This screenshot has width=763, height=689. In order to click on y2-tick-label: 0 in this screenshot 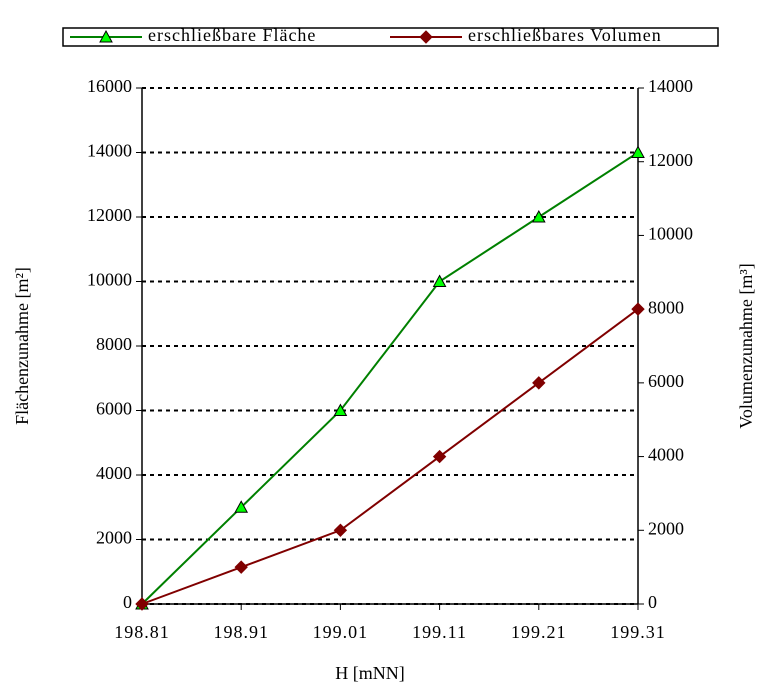, I will do `click(652, 602)`.